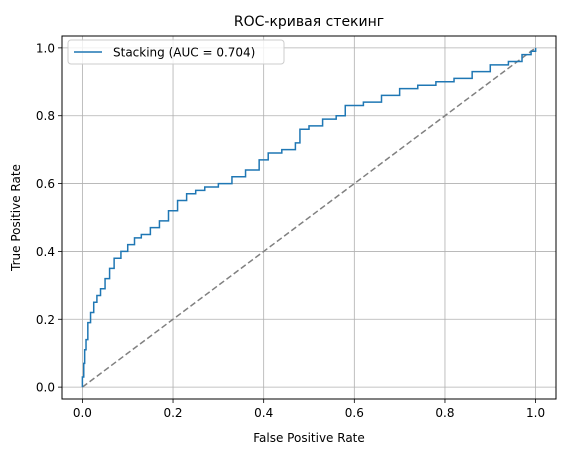 Image resolution: width=567 pixels, height=455 pixels. I want to click on y-tick-label-0: 0.0, so click(45, 388).